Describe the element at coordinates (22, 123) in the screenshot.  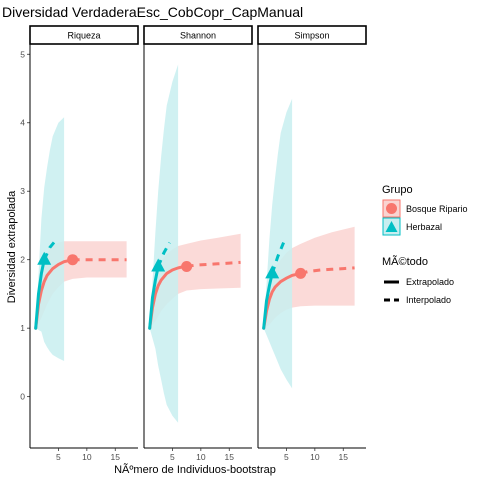
I see `y-tick-label: 4` at that location.